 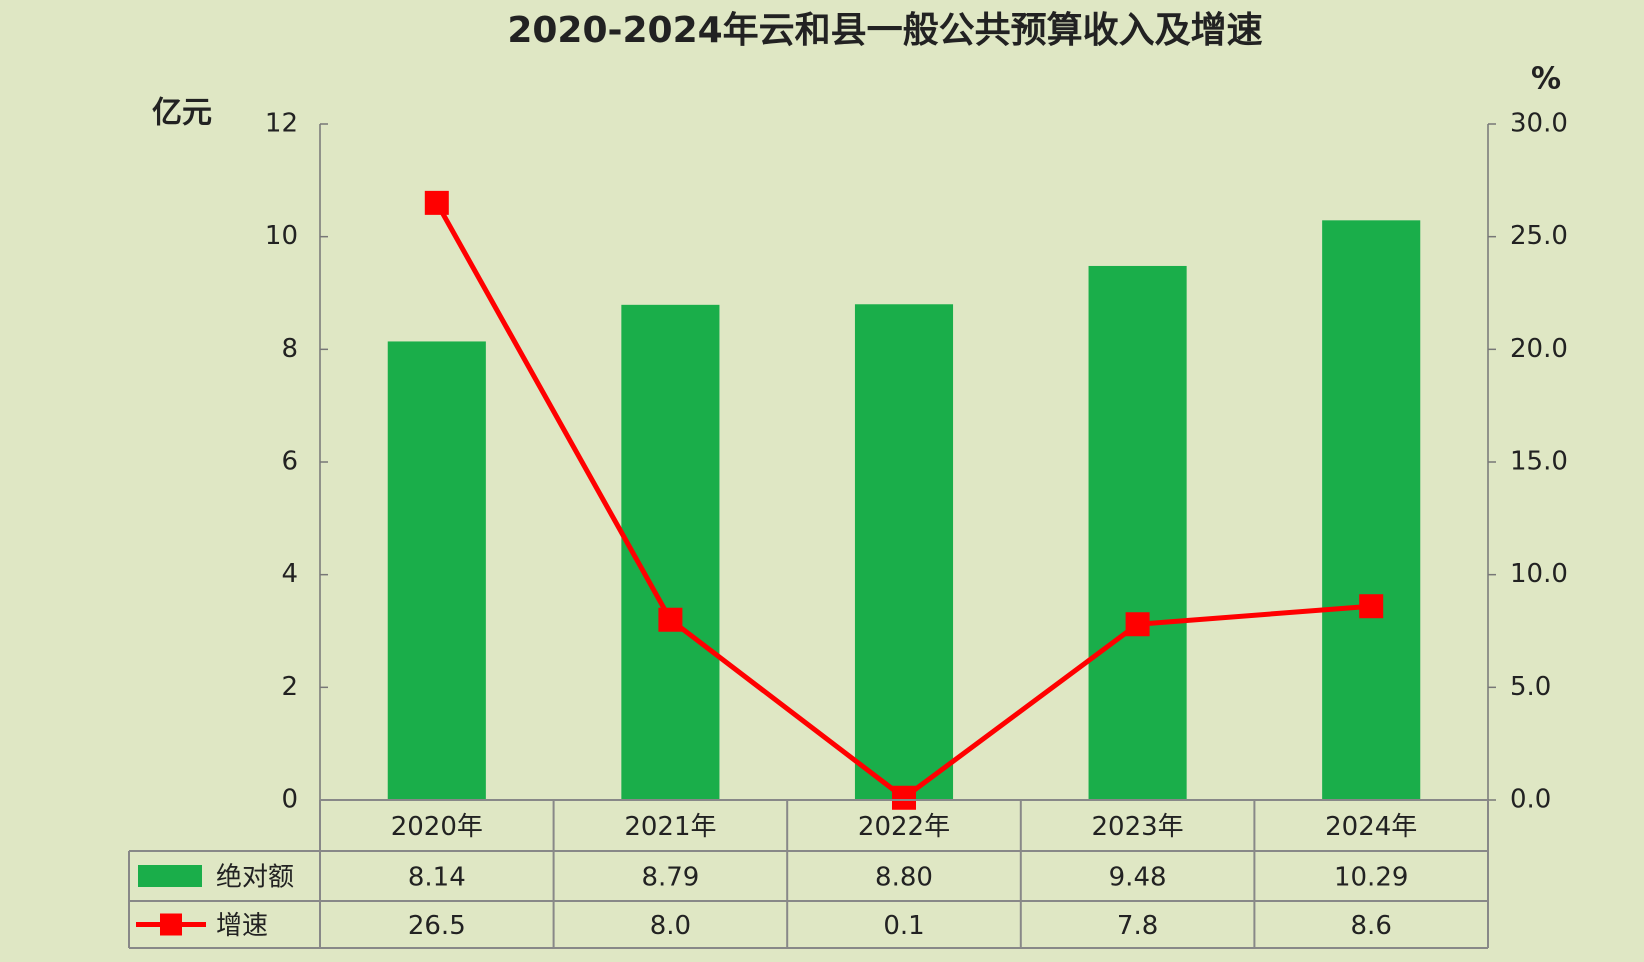 What do you see at coordinates (289, 349) in the screenshot?
I see `y-tick-label: 8` at bounding box center [289, 349].